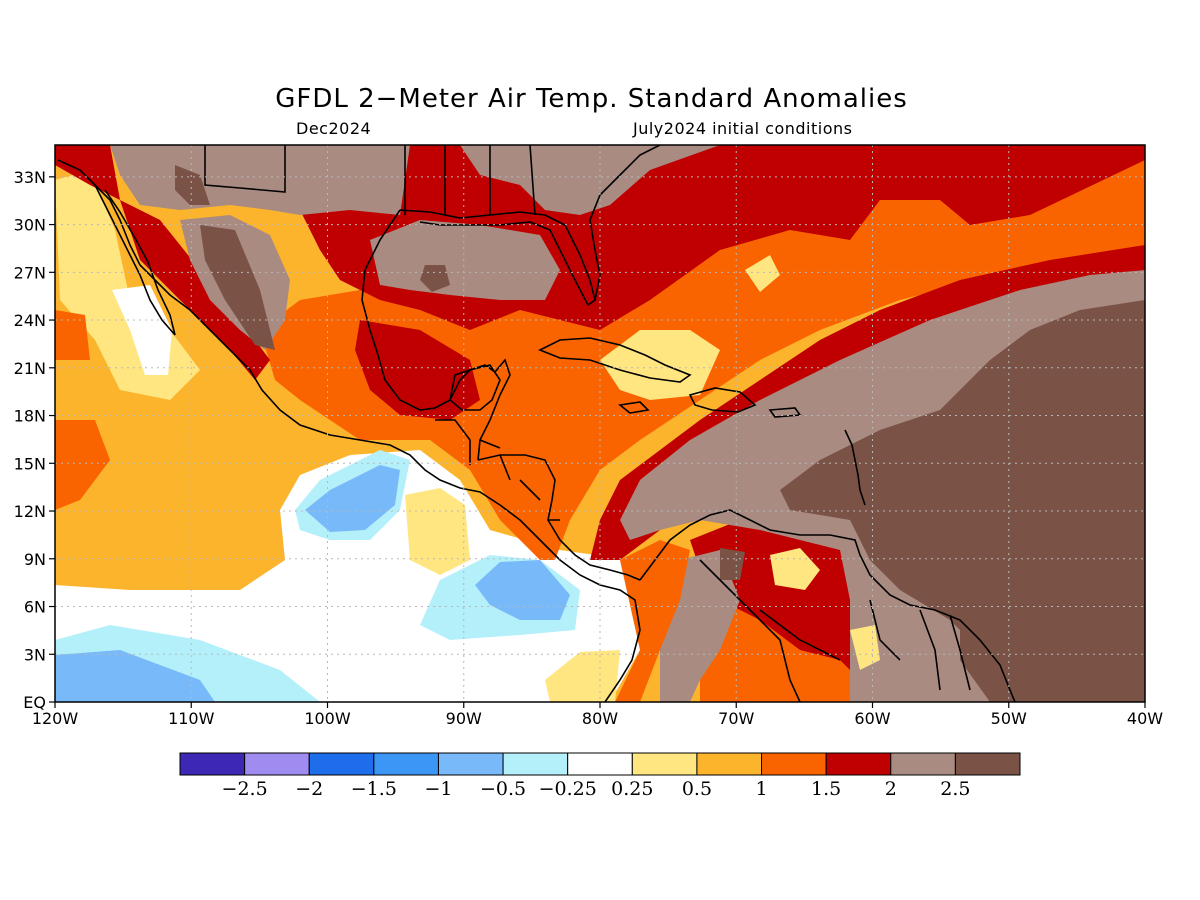 The image size is (1200, 900). I want to click on forecast-month: Dec2024, so click(334, 128).